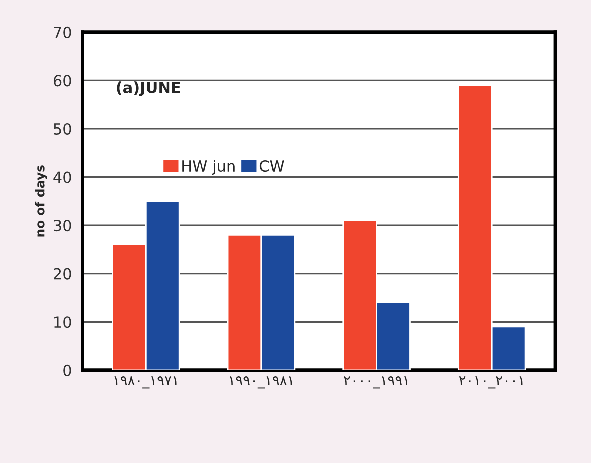 The width and height of the screenshot is (591, 463). What do you see at coordinates (491, 382) in the screenshot?
I see `x-tick-label: ٢٠١٠_٢٠٠١` at bounding box center [491, 382].